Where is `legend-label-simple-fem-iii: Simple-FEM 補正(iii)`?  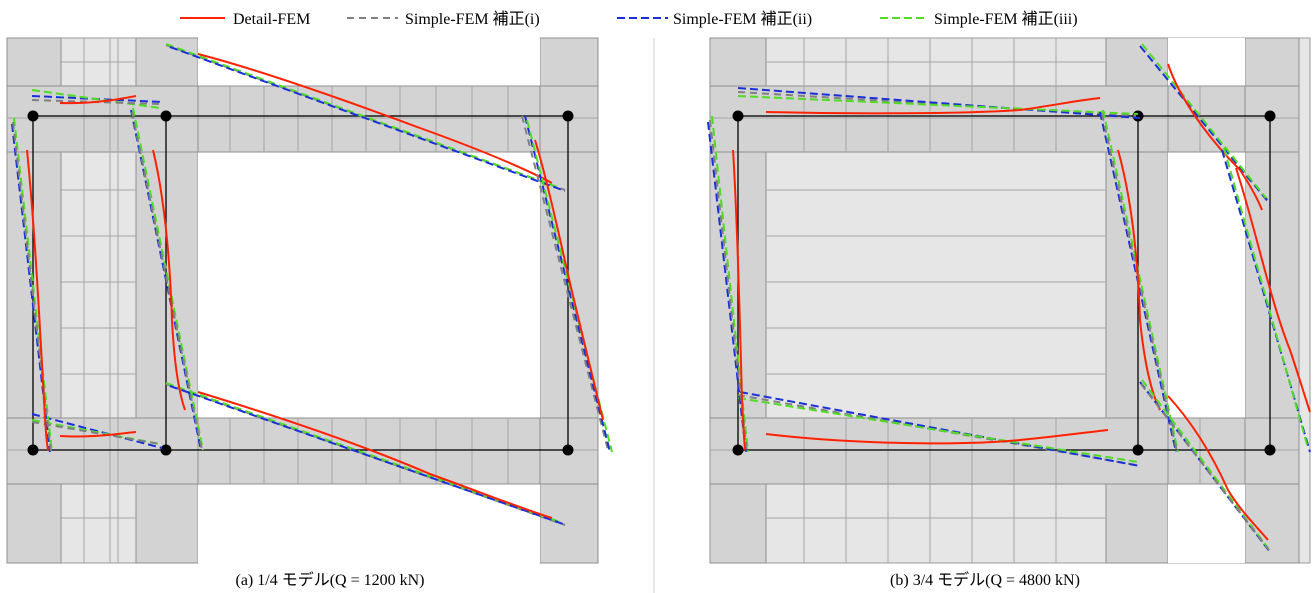 legend-label-simple-fem-iii: Simple-FEM 補正(iii) is located at coordinates (1006, 19).